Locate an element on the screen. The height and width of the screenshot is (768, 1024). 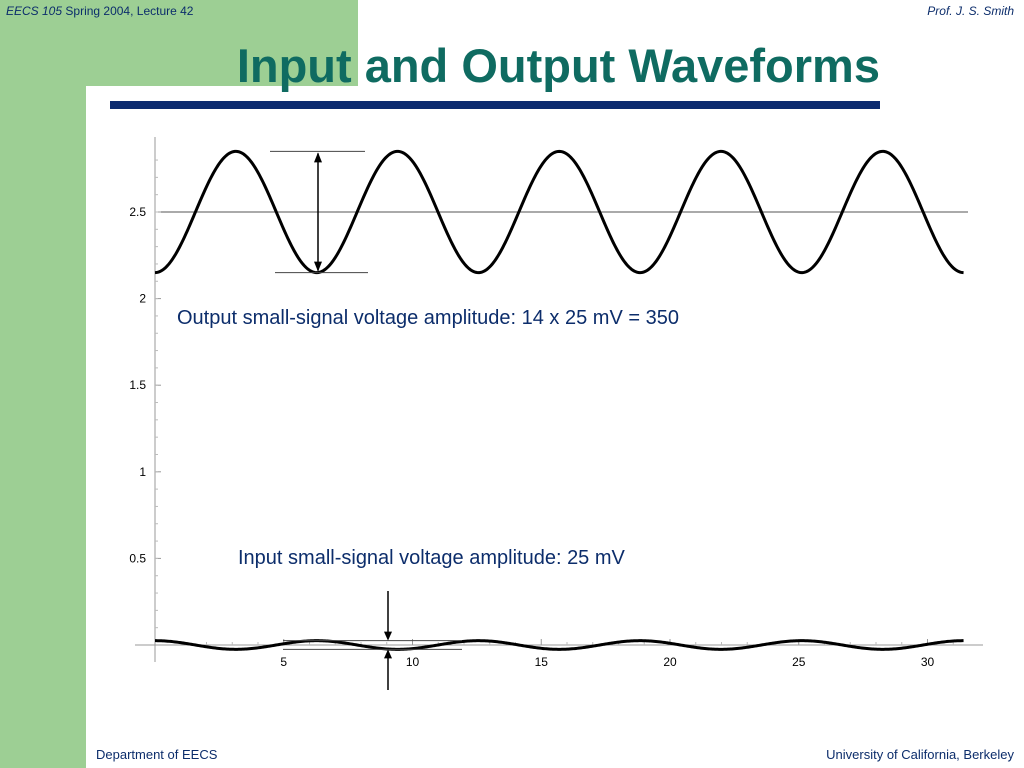
left-accent-bar is located at coordinates (43, 384).